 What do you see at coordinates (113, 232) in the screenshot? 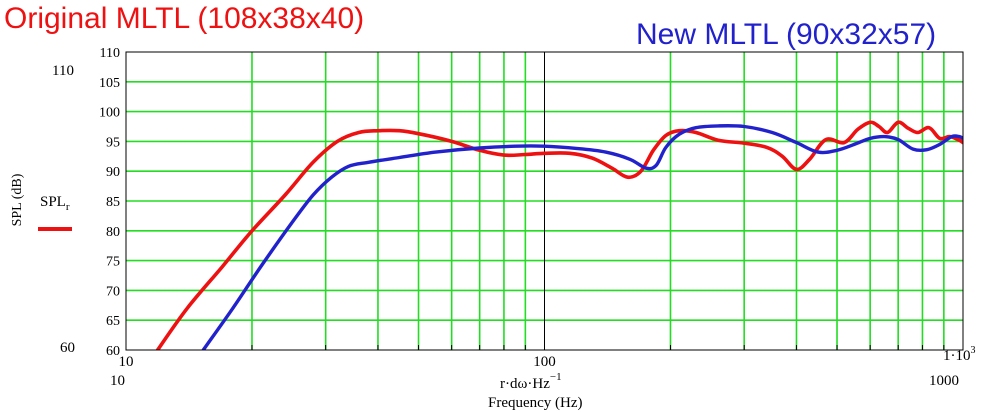
I see `y-tick-label: 80` at bounding box center [113, 232].